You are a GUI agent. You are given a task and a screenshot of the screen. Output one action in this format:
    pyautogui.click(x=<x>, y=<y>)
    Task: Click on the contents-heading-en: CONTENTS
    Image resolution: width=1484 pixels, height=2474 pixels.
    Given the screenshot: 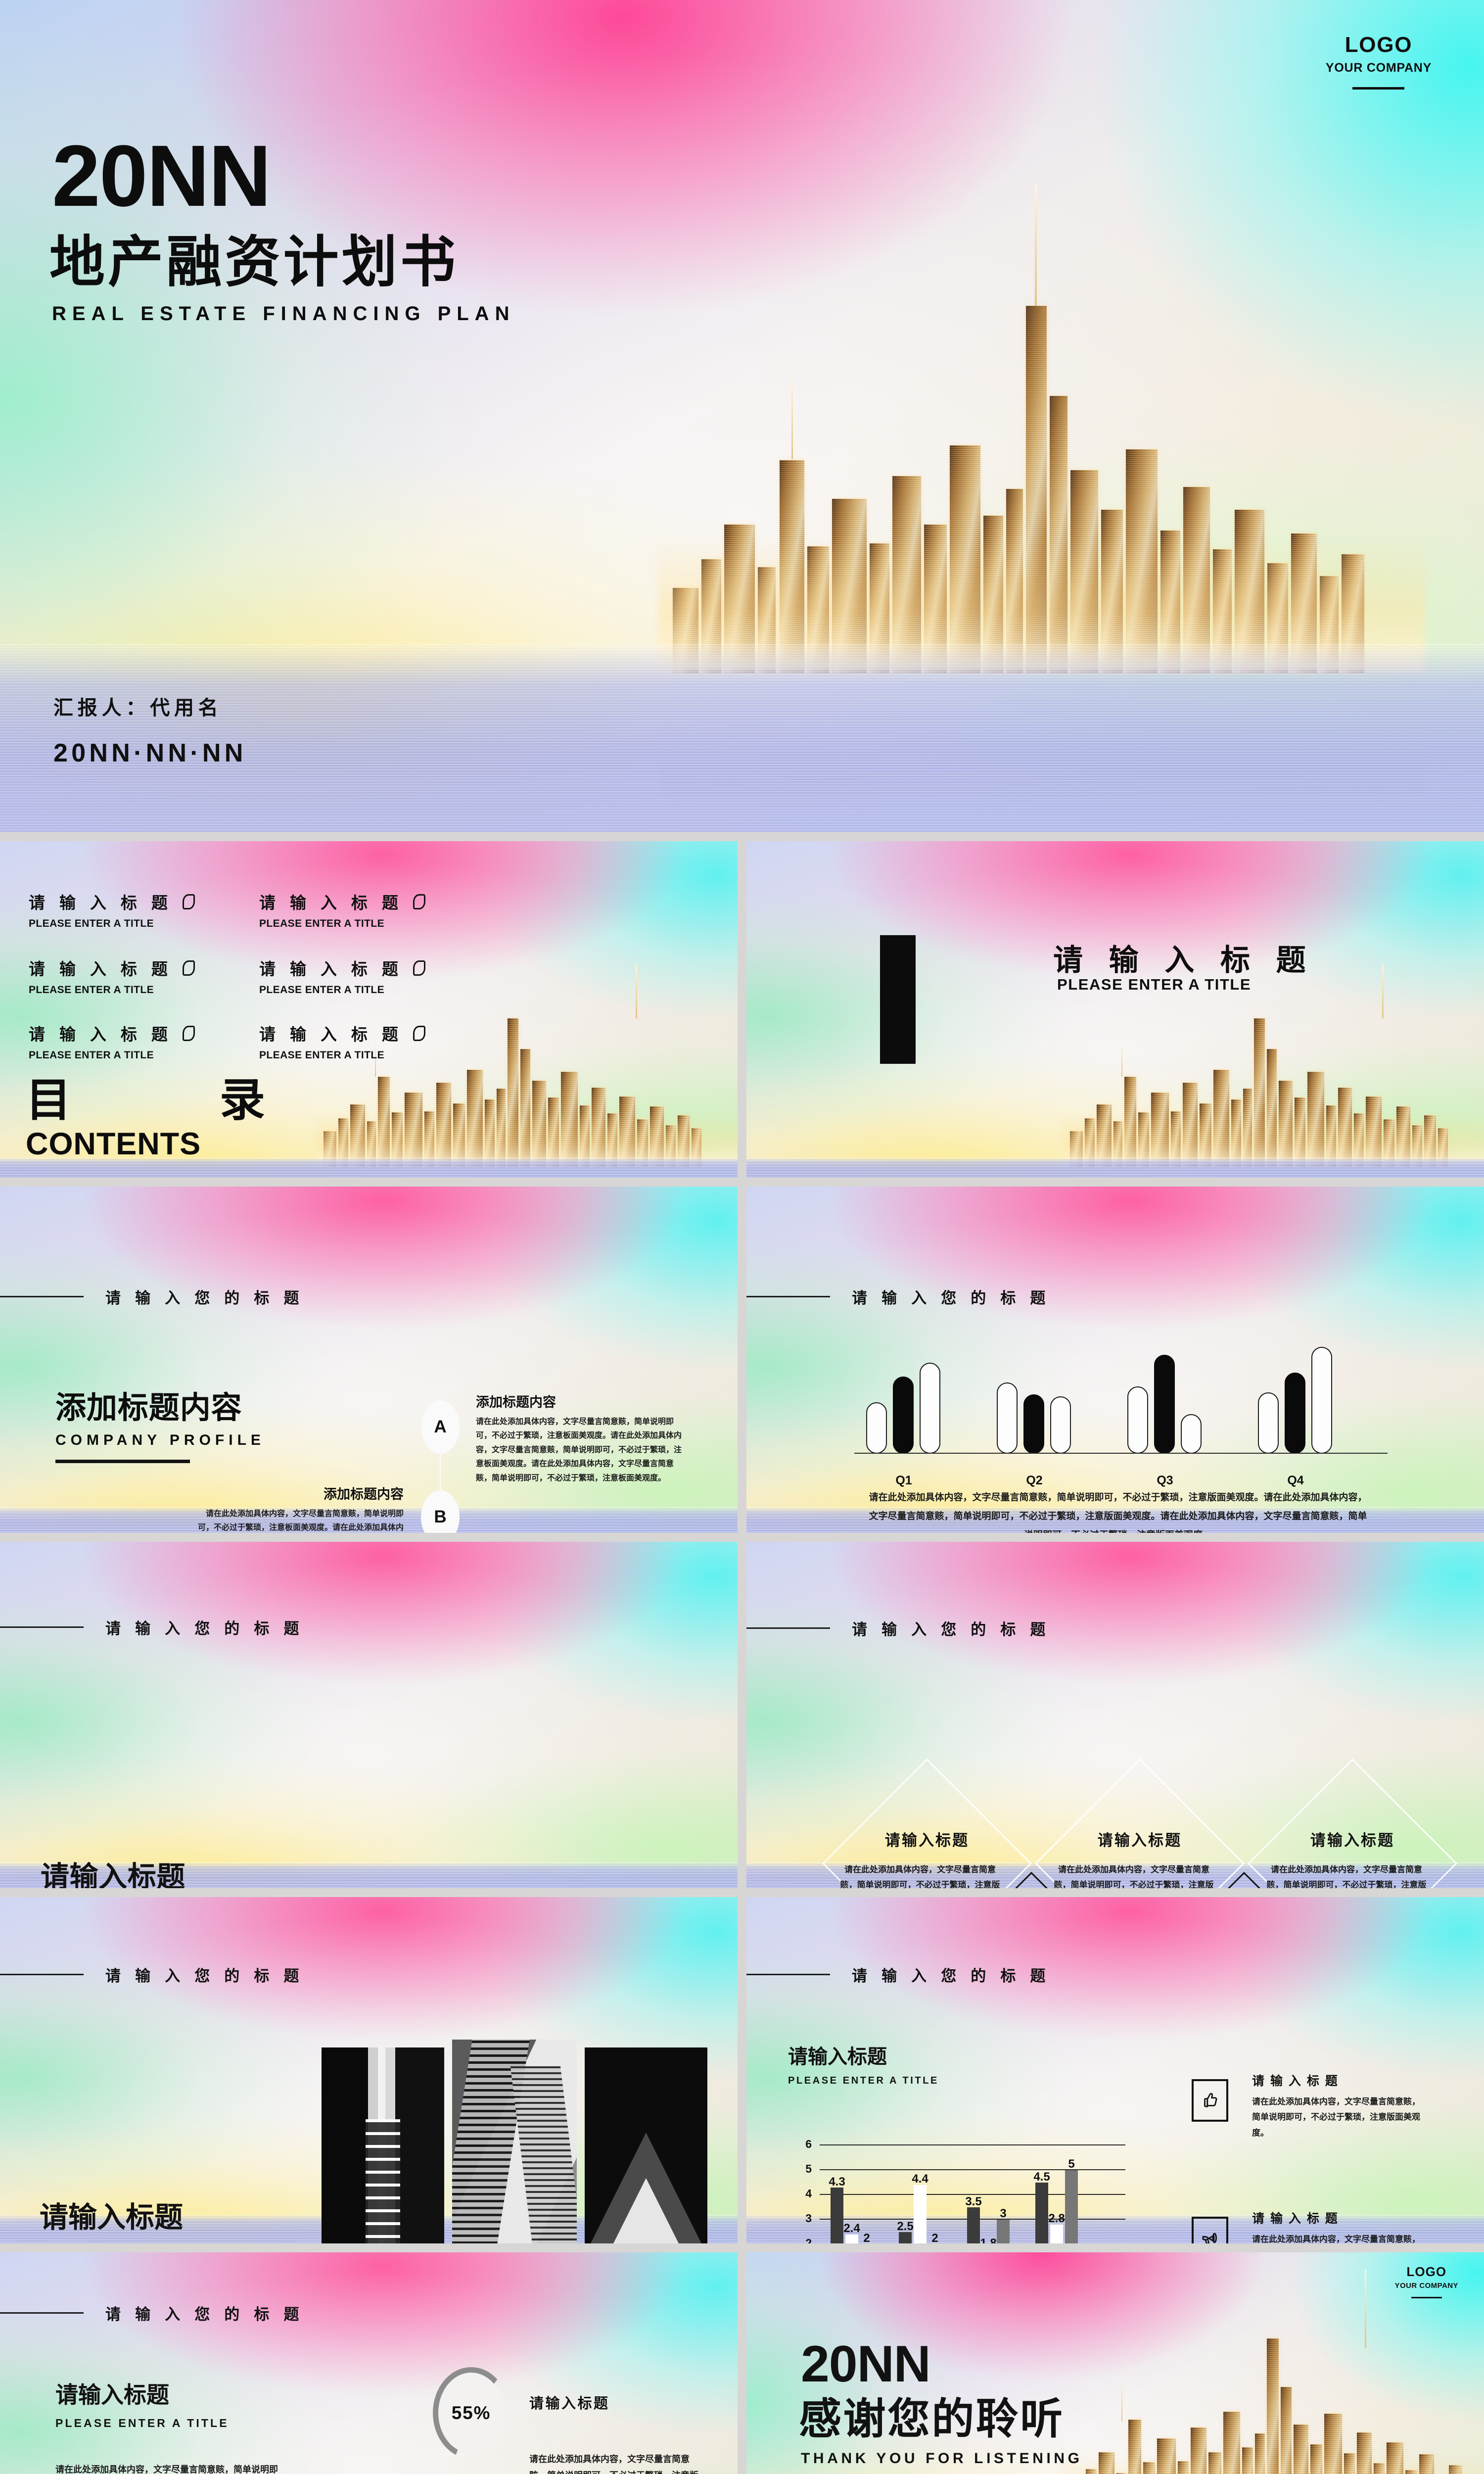 What is the action you would take?
    pyautogui.click(x=113, y=1144)
    